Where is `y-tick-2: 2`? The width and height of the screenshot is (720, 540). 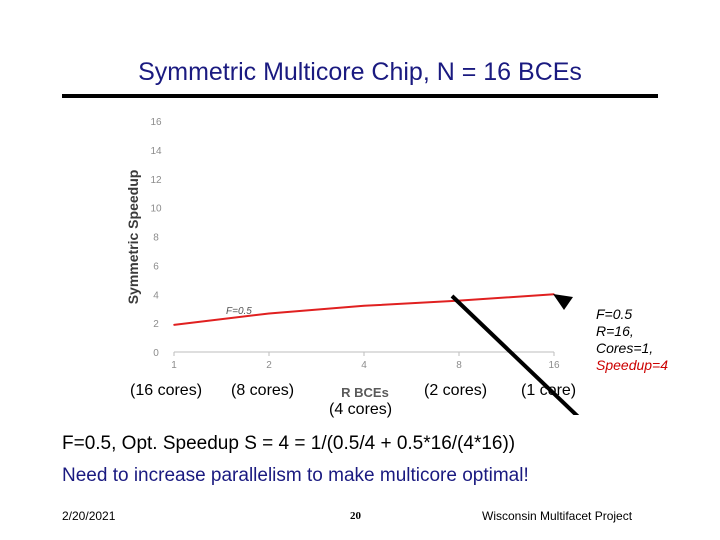
y-tick-2: 2 is located at coordinates (156, 324).